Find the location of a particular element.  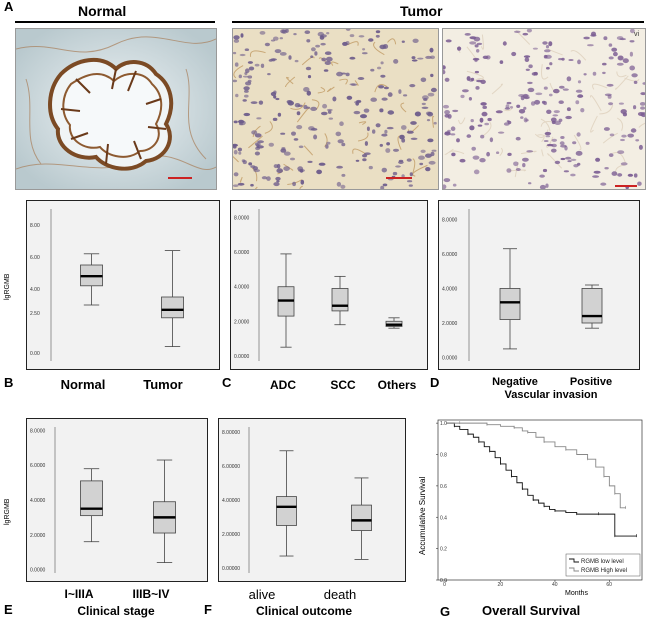

y-tick-label: 6.00000 is located at coordinates (231, 467).